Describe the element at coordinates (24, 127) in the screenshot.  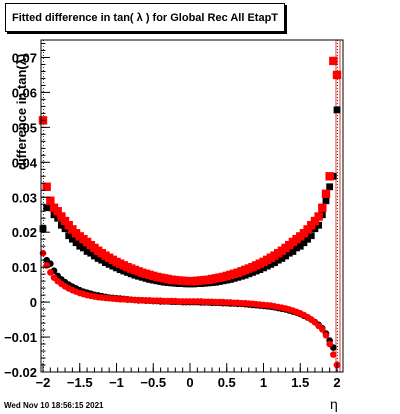
I see `y-tick-label: 0.05` at that location.